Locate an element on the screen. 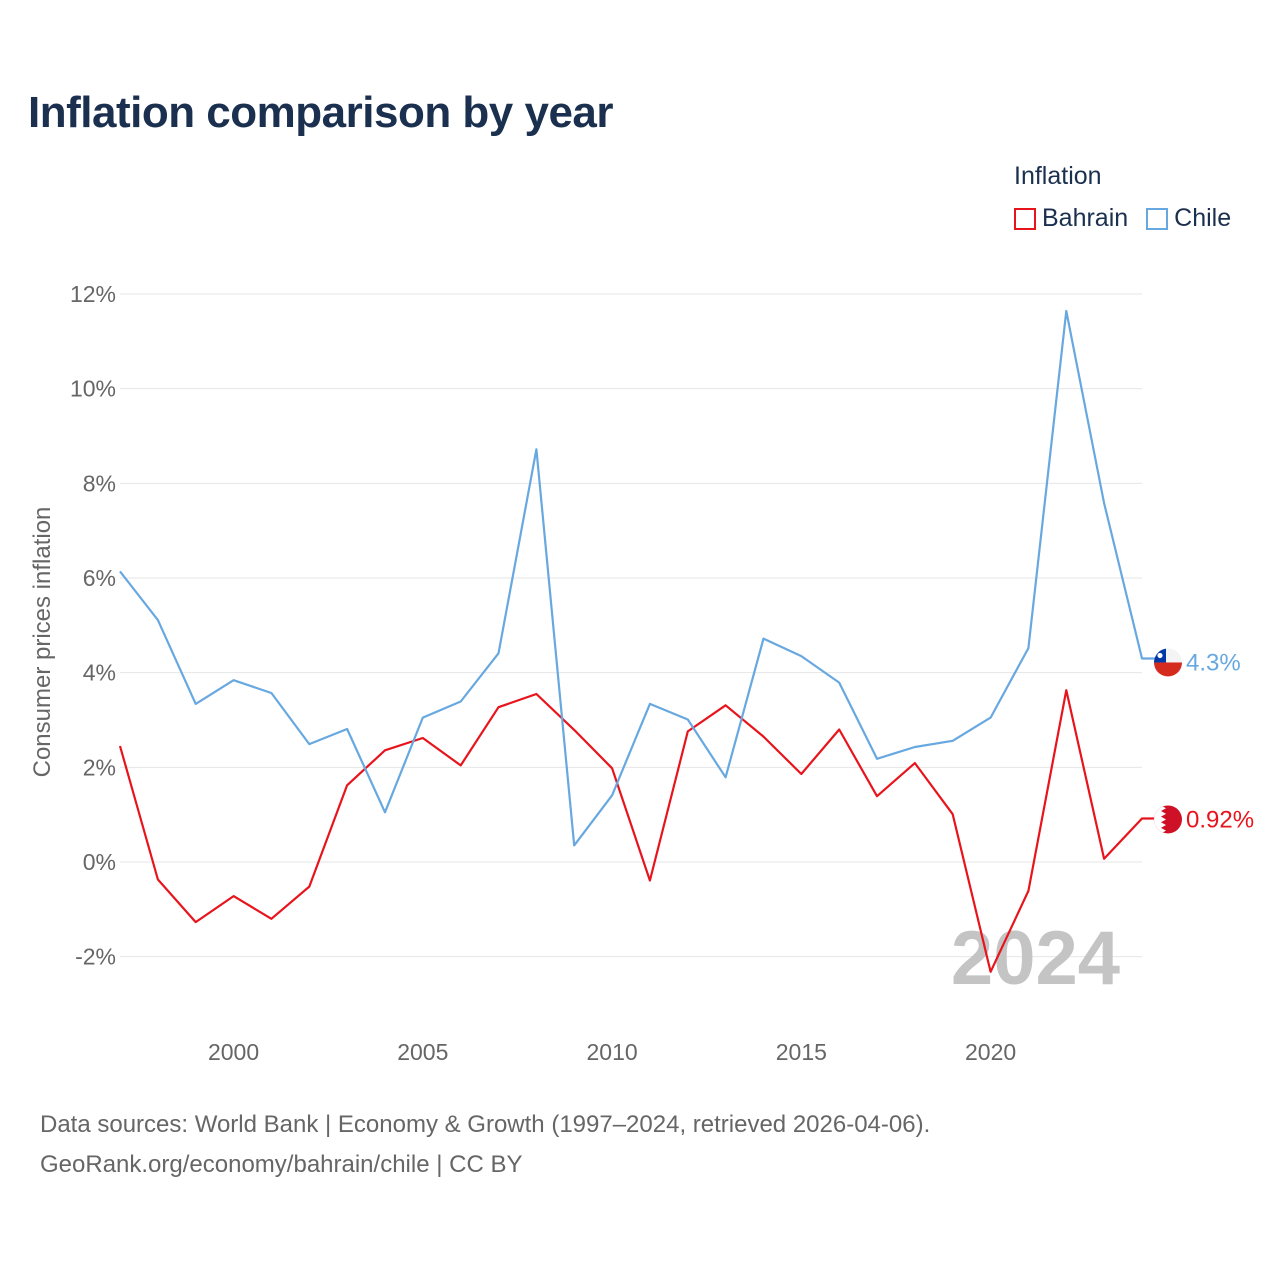  y-tick-label: 12% is located at coordinates (93, 294).